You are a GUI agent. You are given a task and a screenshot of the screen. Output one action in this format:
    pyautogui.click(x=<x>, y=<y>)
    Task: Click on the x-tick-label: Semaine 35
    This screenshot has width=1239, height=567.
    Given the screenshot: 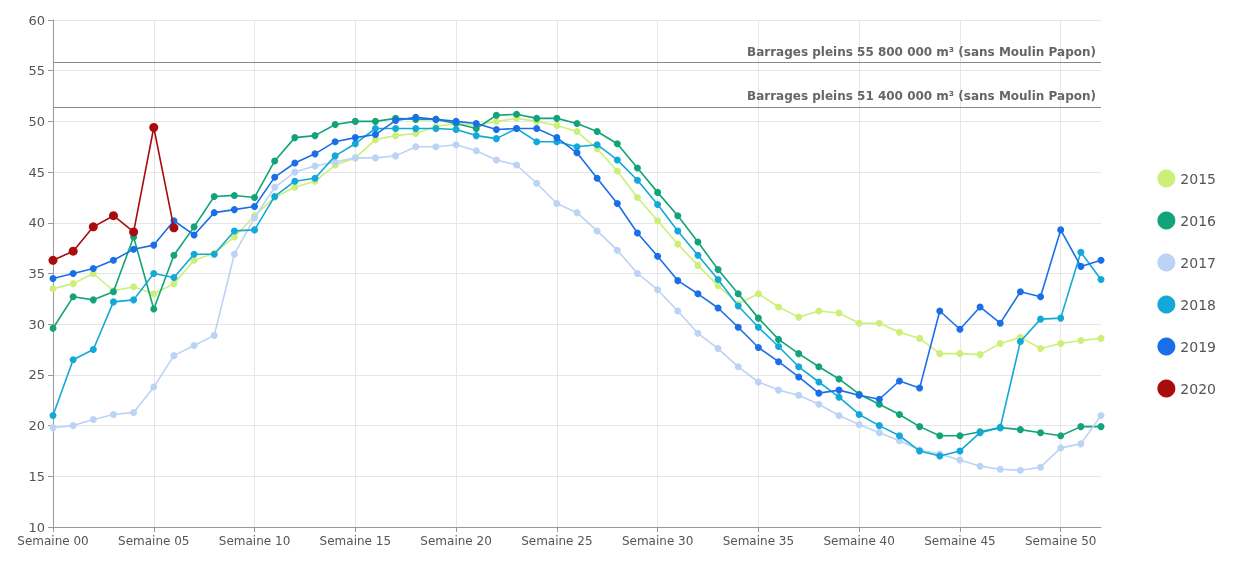 What is the action you would take?
    pyautogui.click(x=758, y=541)
    